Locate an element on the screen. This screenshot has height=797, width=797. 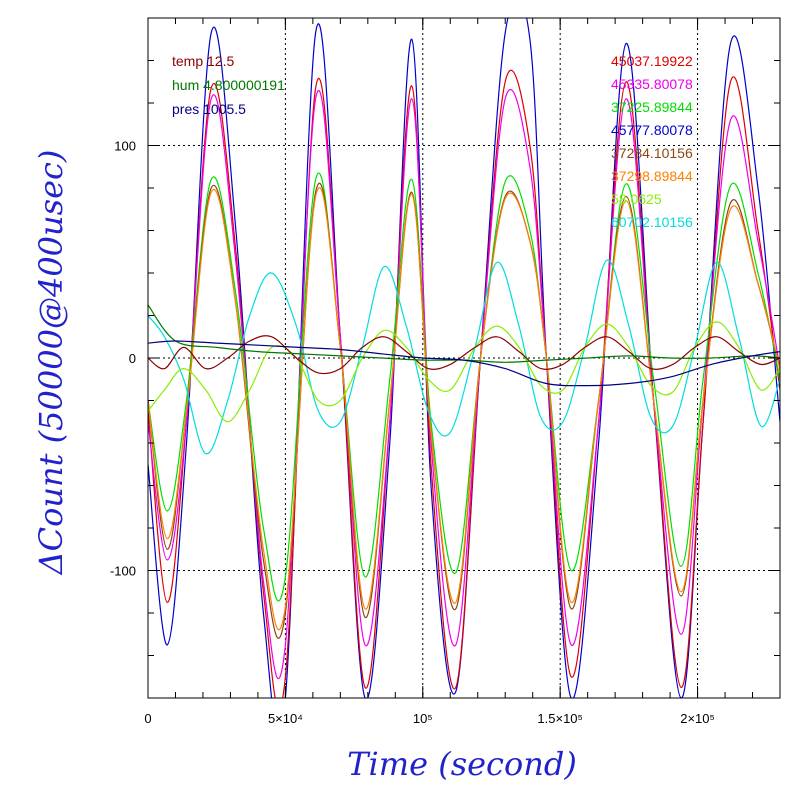
y-axis-title: ΔCount (50000@400usec) is located at coordinates (51, 363).